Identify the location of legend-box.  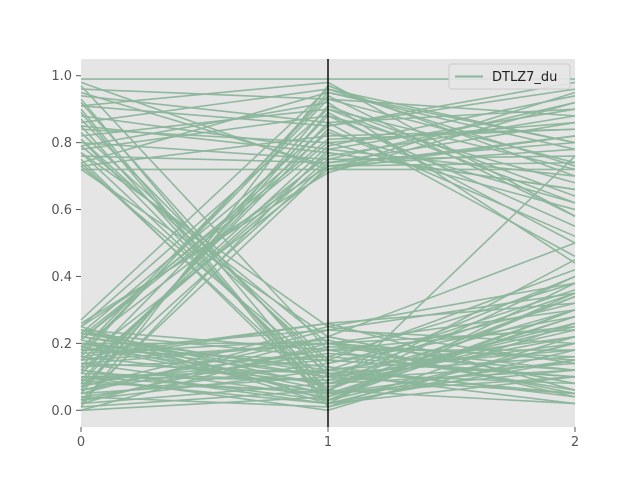
(509, 76).